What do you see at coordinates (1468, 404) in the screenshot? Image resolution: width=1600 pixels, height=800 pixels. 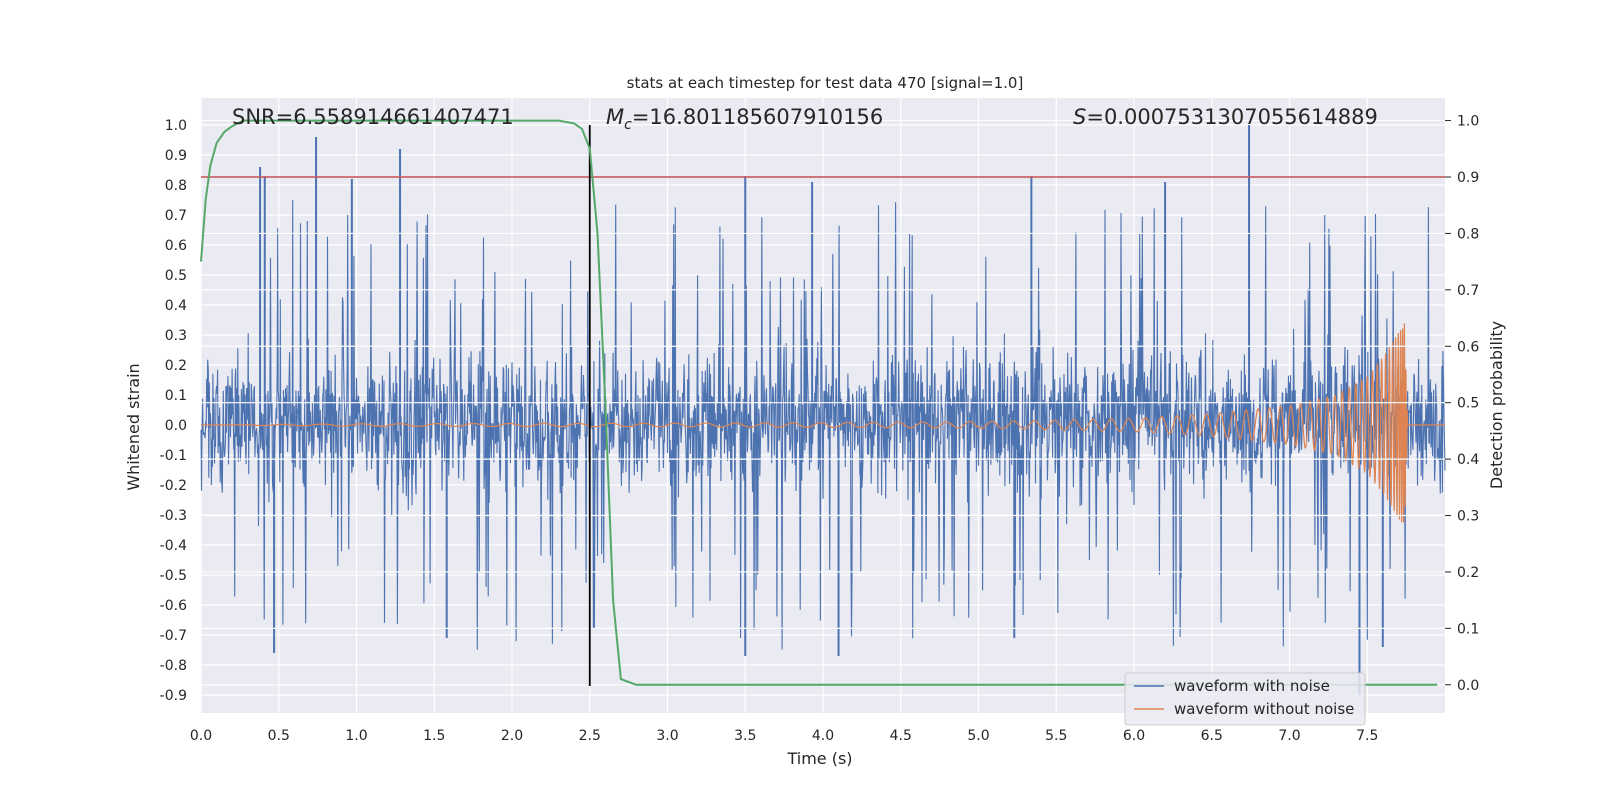 I see `y2-tick-label: 0.5` at bounding box center [1468, 404].